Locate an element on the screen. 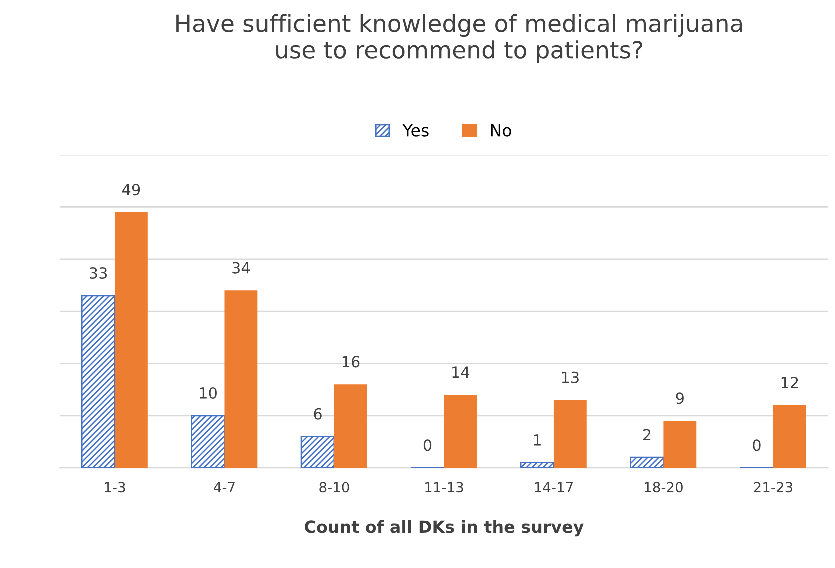 This screenshot has height=568, width=835. data-label: 49 is located at coordinates (131, 190).